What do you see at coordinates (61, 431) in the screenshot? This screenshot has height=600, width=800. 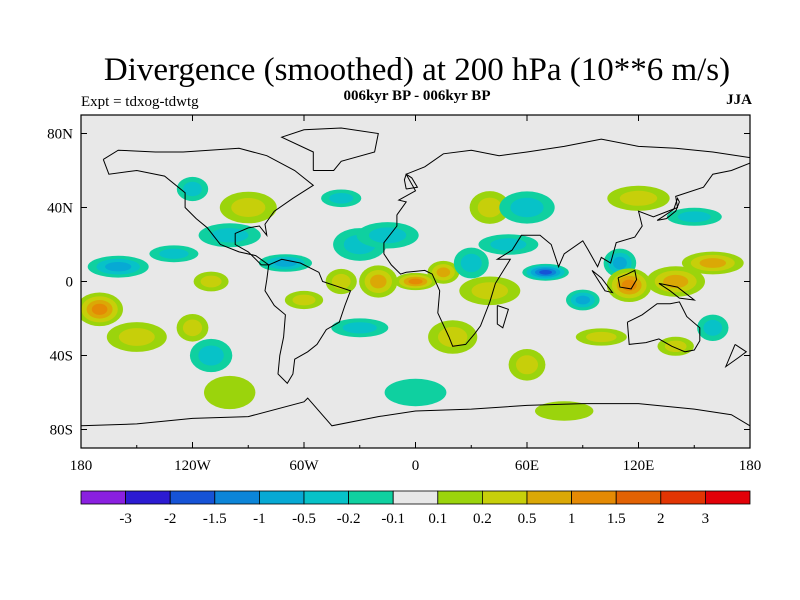 I see `y-tick-label: 80S` at bounding box center [61, 431].